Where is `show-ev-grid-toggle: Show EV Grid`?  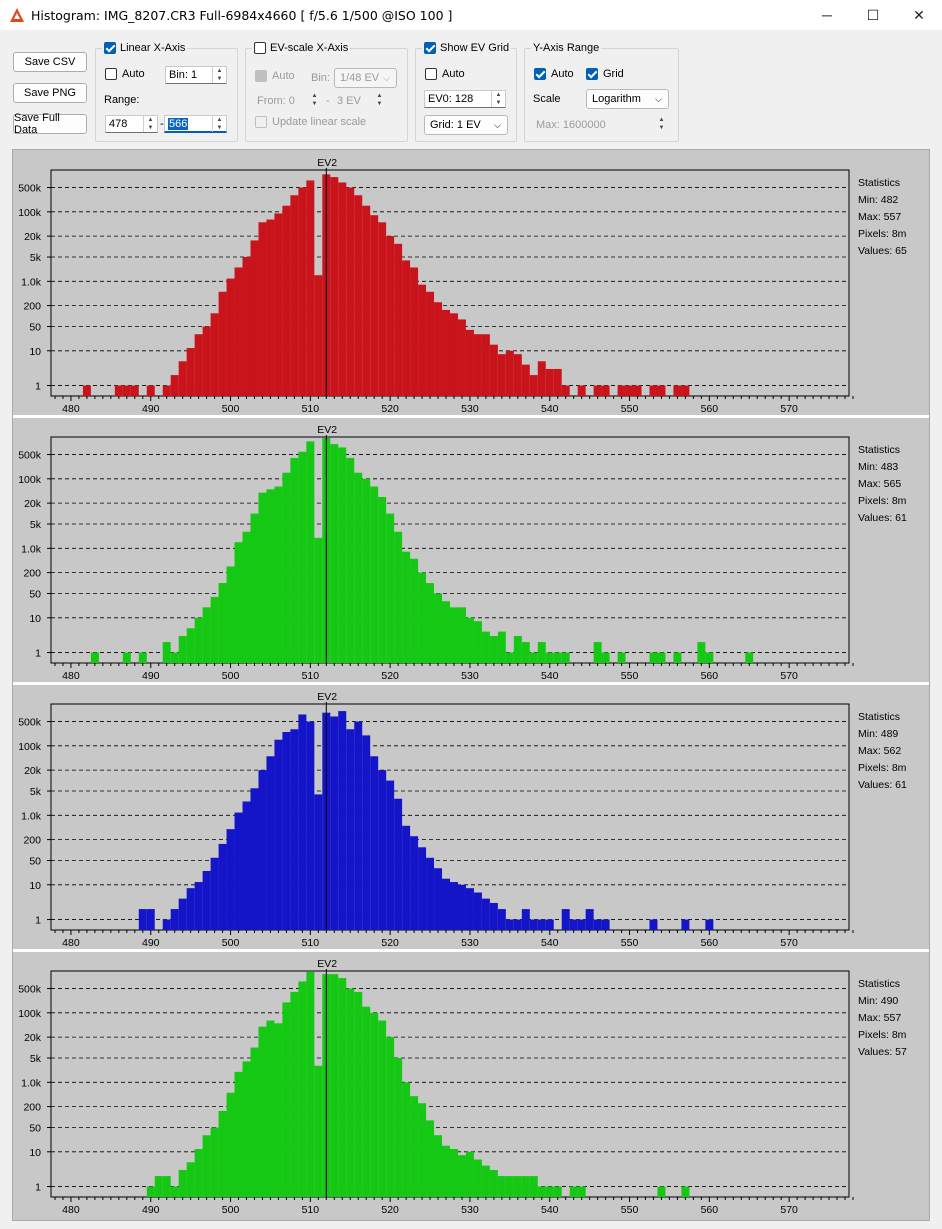 show-ev-grid-toggle: Show EV Grid is located at coordinates (467, 48).